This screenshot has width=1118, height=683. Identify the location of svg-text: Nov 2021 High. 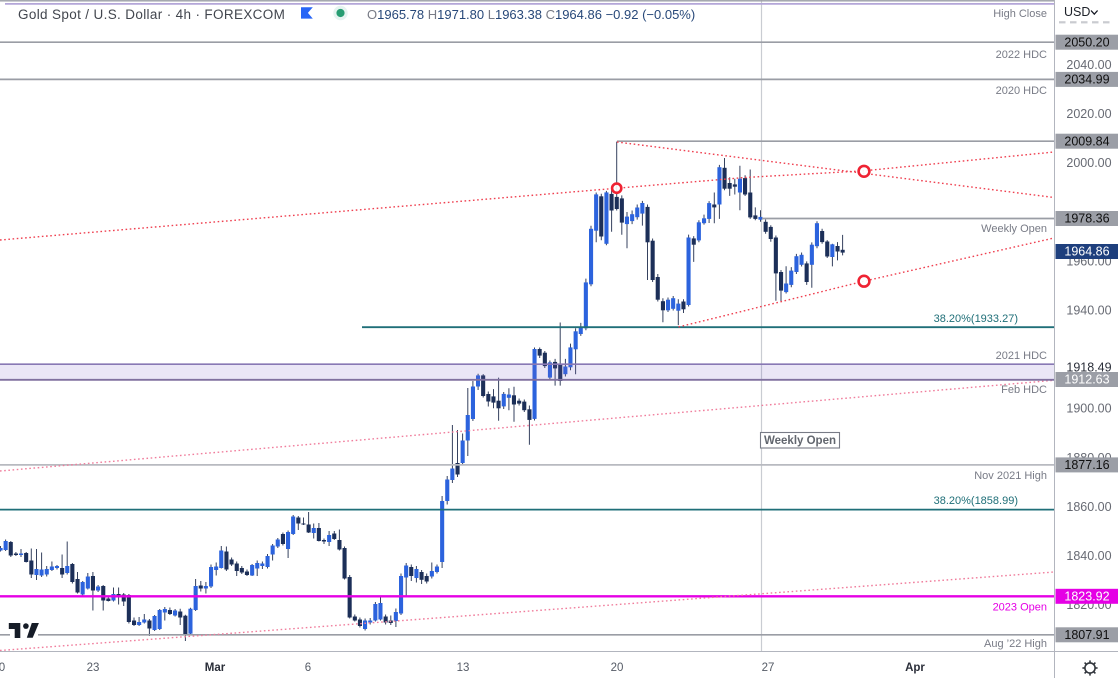
(1010, 476).